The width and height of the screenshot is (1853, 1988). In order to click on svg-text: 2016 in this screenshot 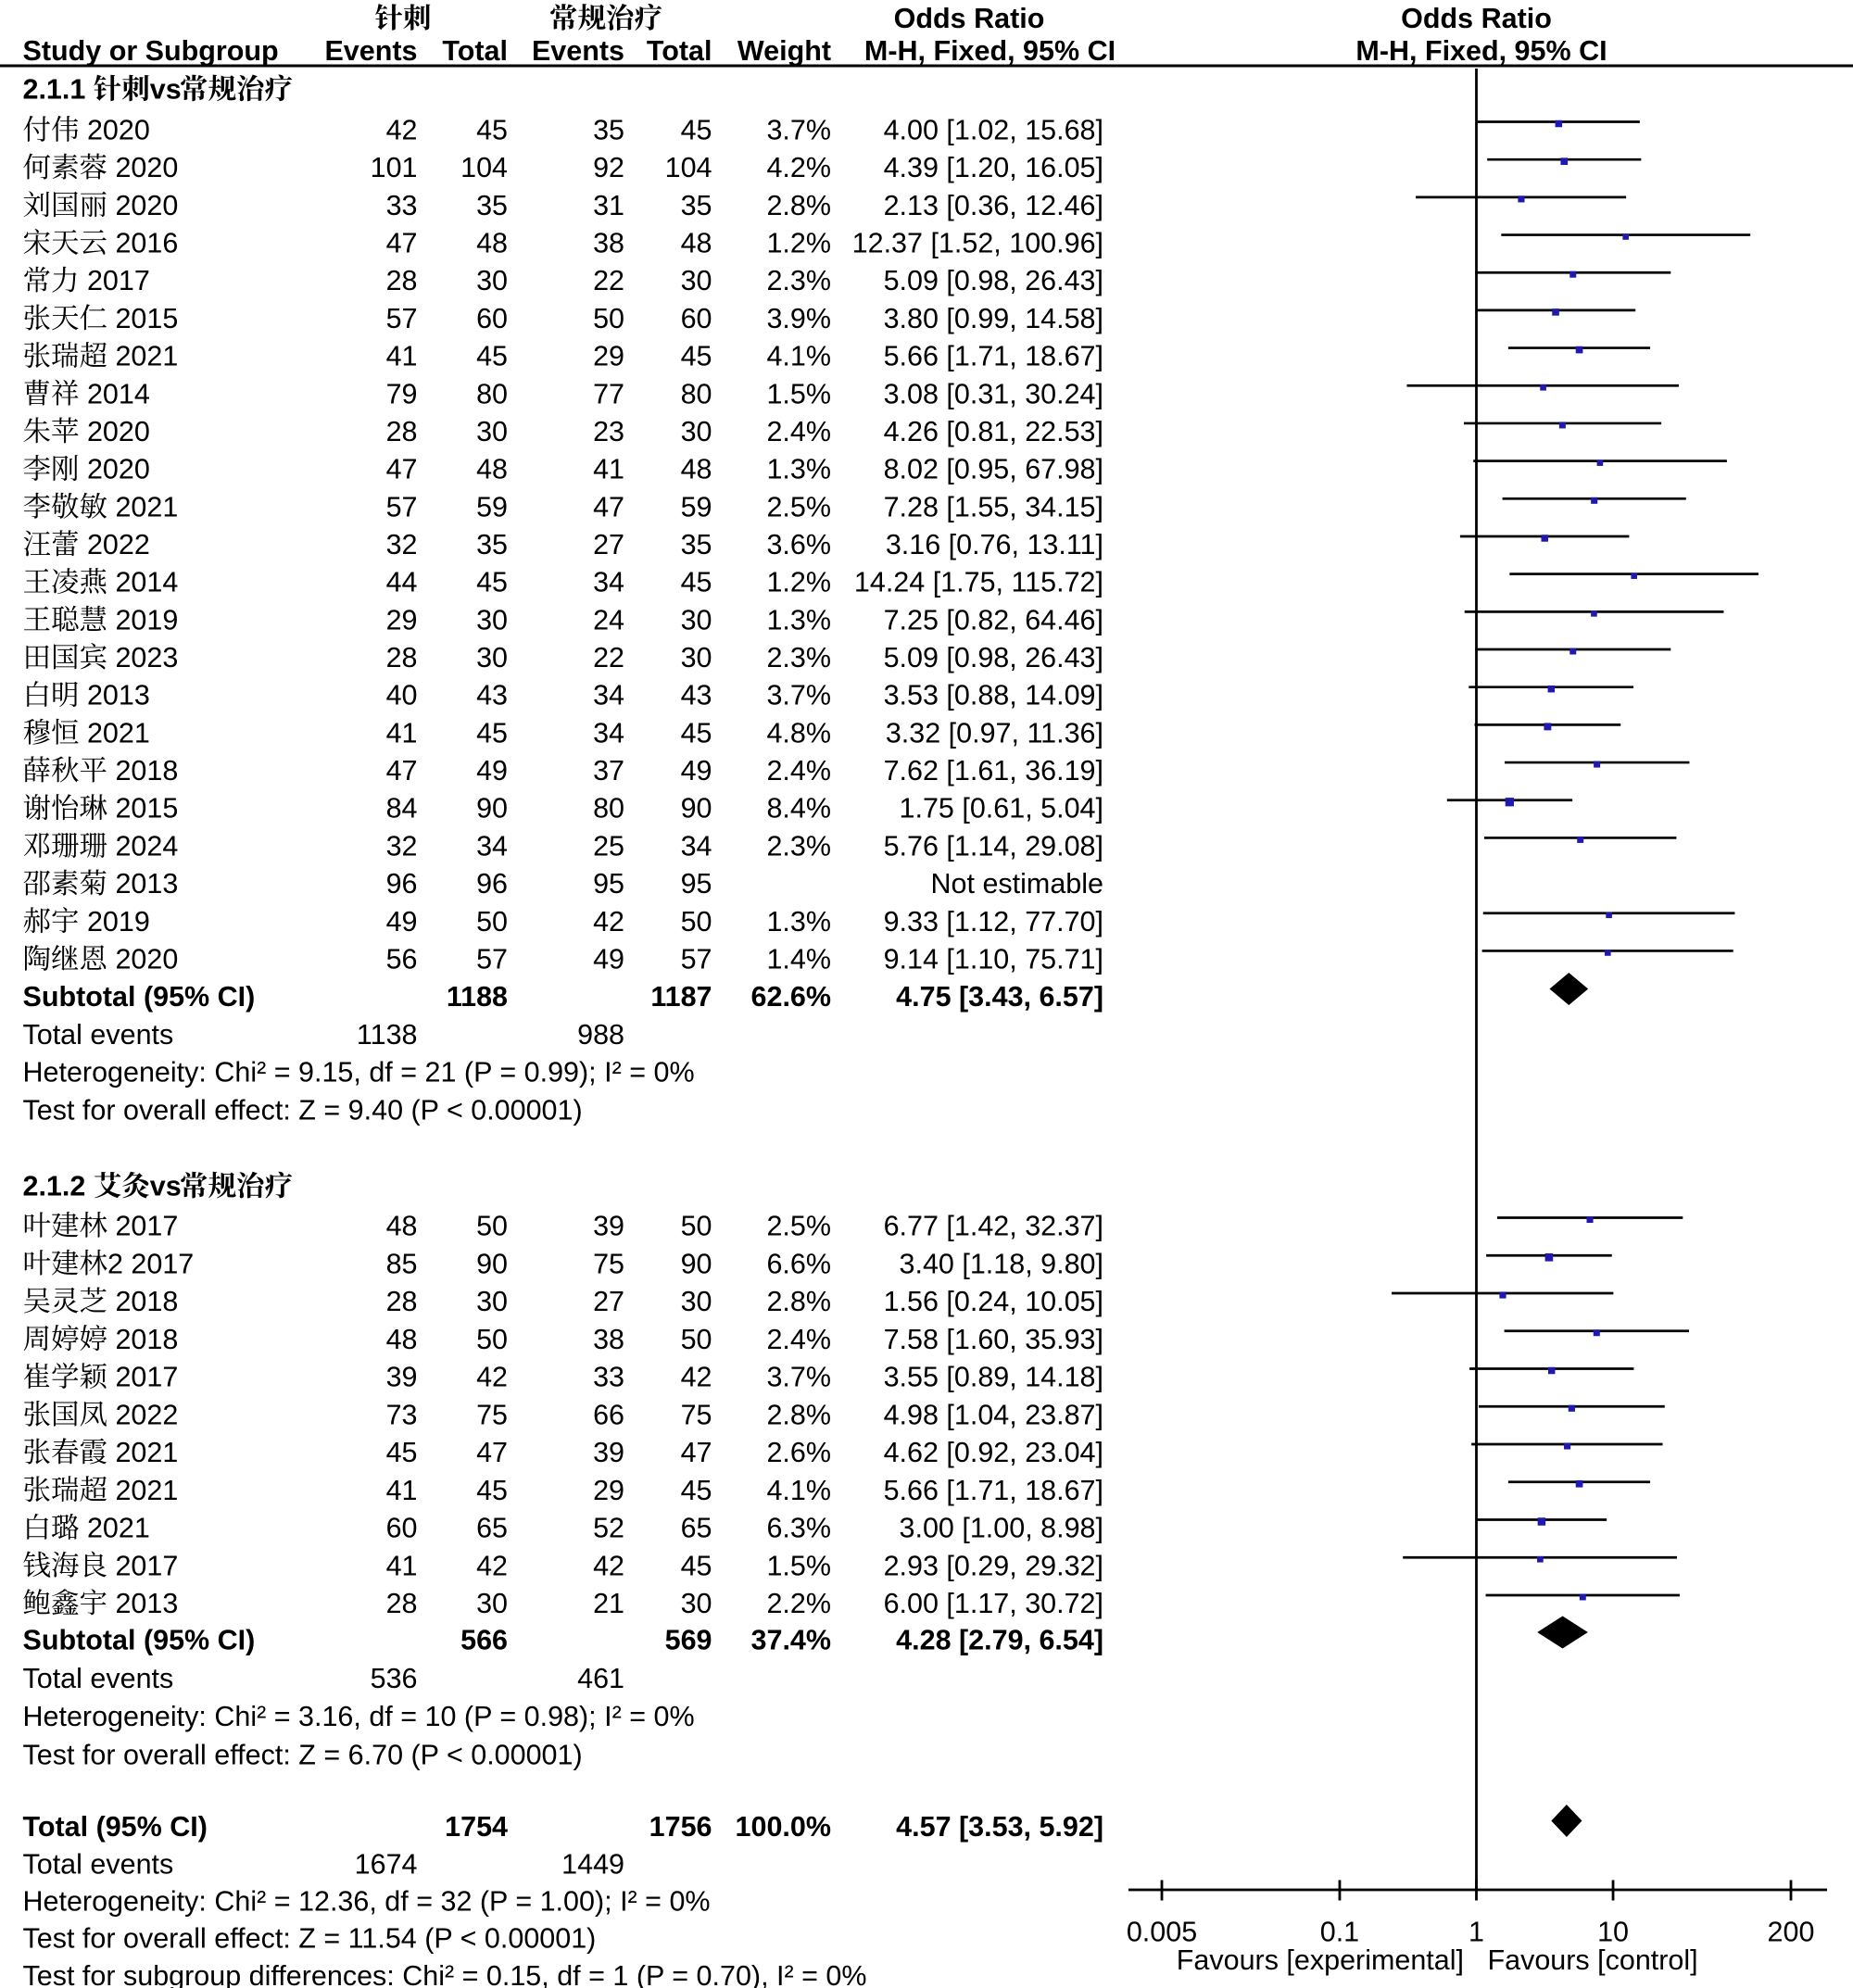, I will do `click(146, 243)`.